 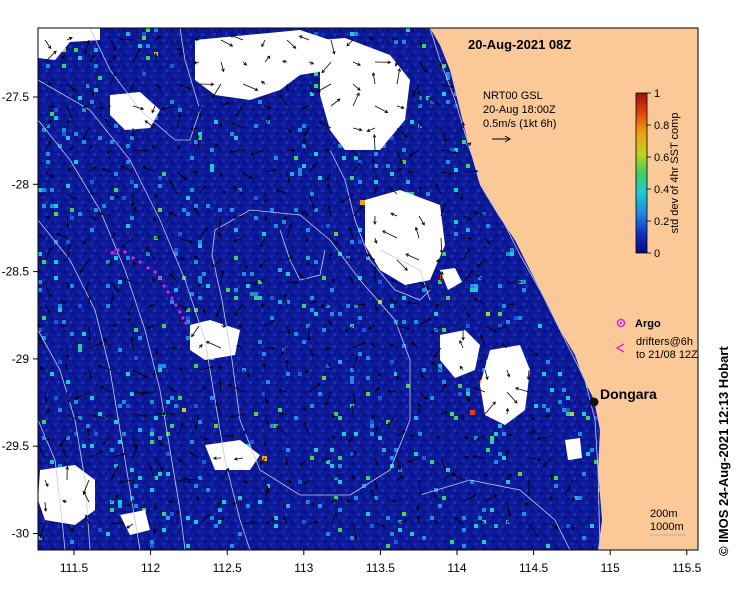 What do you see at coordinates (664, 342) in the screenshot?
I see `drifters-legend-line1: drifters@6h` at bounding box center [664, 342].